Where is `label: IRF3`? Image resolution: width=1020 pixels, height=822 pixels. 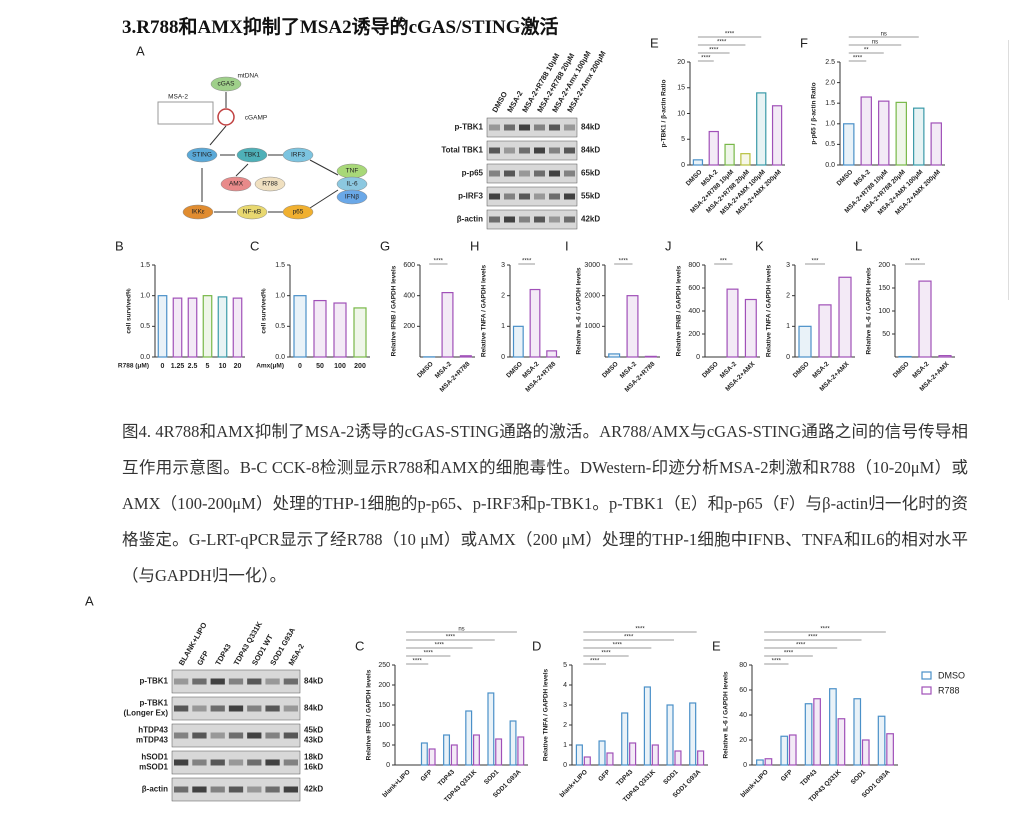 label: IRF3 is located at coordinates (298, 155).